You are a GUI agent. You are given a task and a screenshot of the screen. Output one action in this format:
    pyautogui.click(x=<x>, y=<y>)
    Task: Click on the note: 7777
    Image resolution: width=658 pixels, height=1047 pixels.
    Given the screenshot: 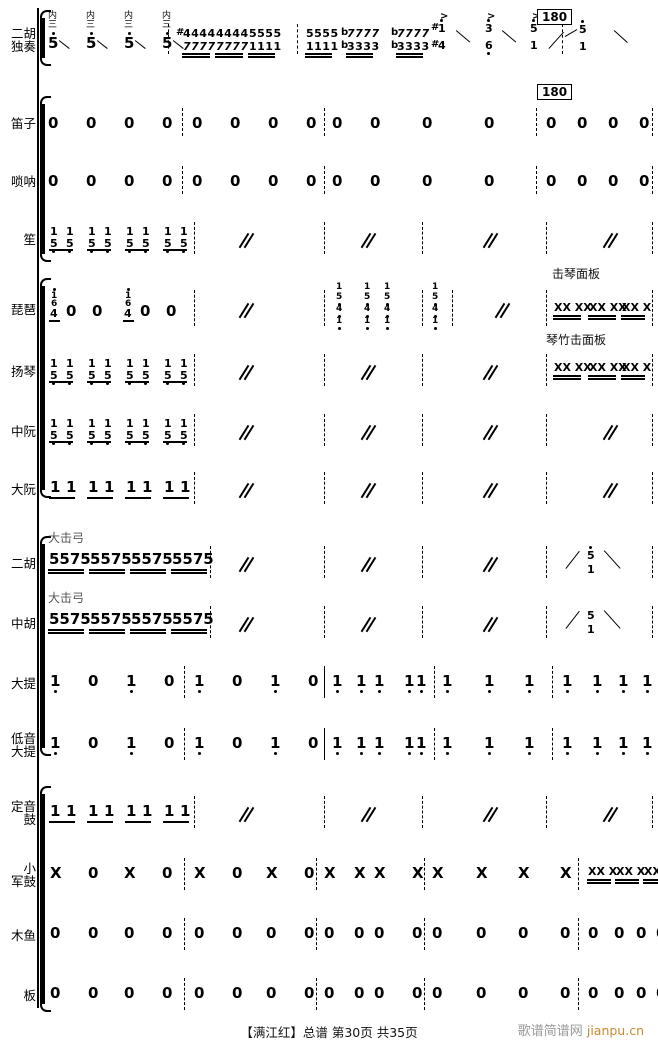 What is the action you would take?
    pyautogui.click(x=199, y=46)
    